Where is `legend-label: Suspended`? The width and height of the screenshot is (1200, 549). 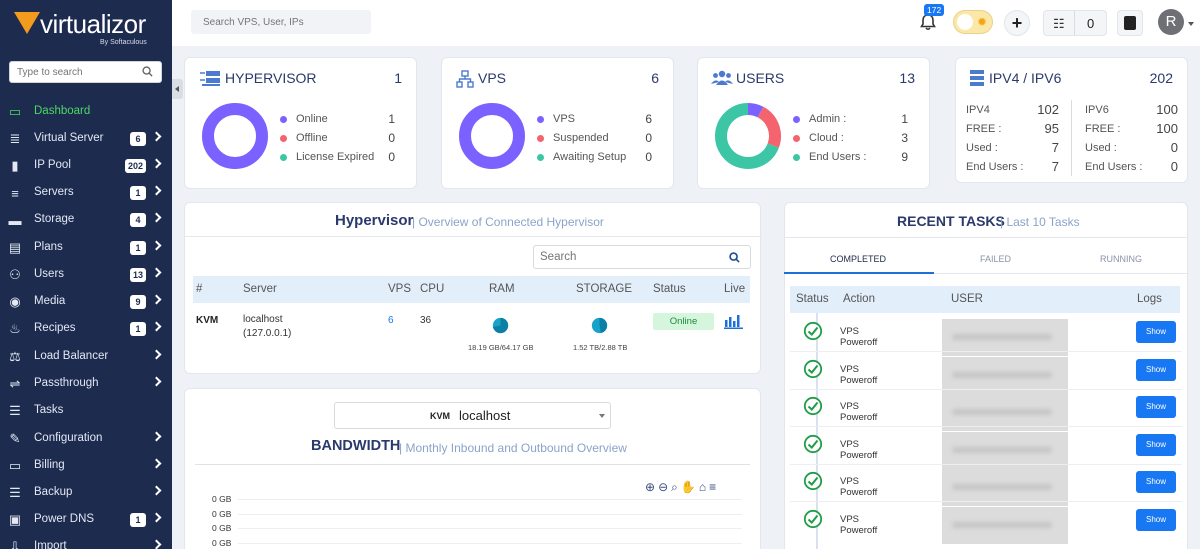 legend-label: Suspended is located at coordinates (581, 138).